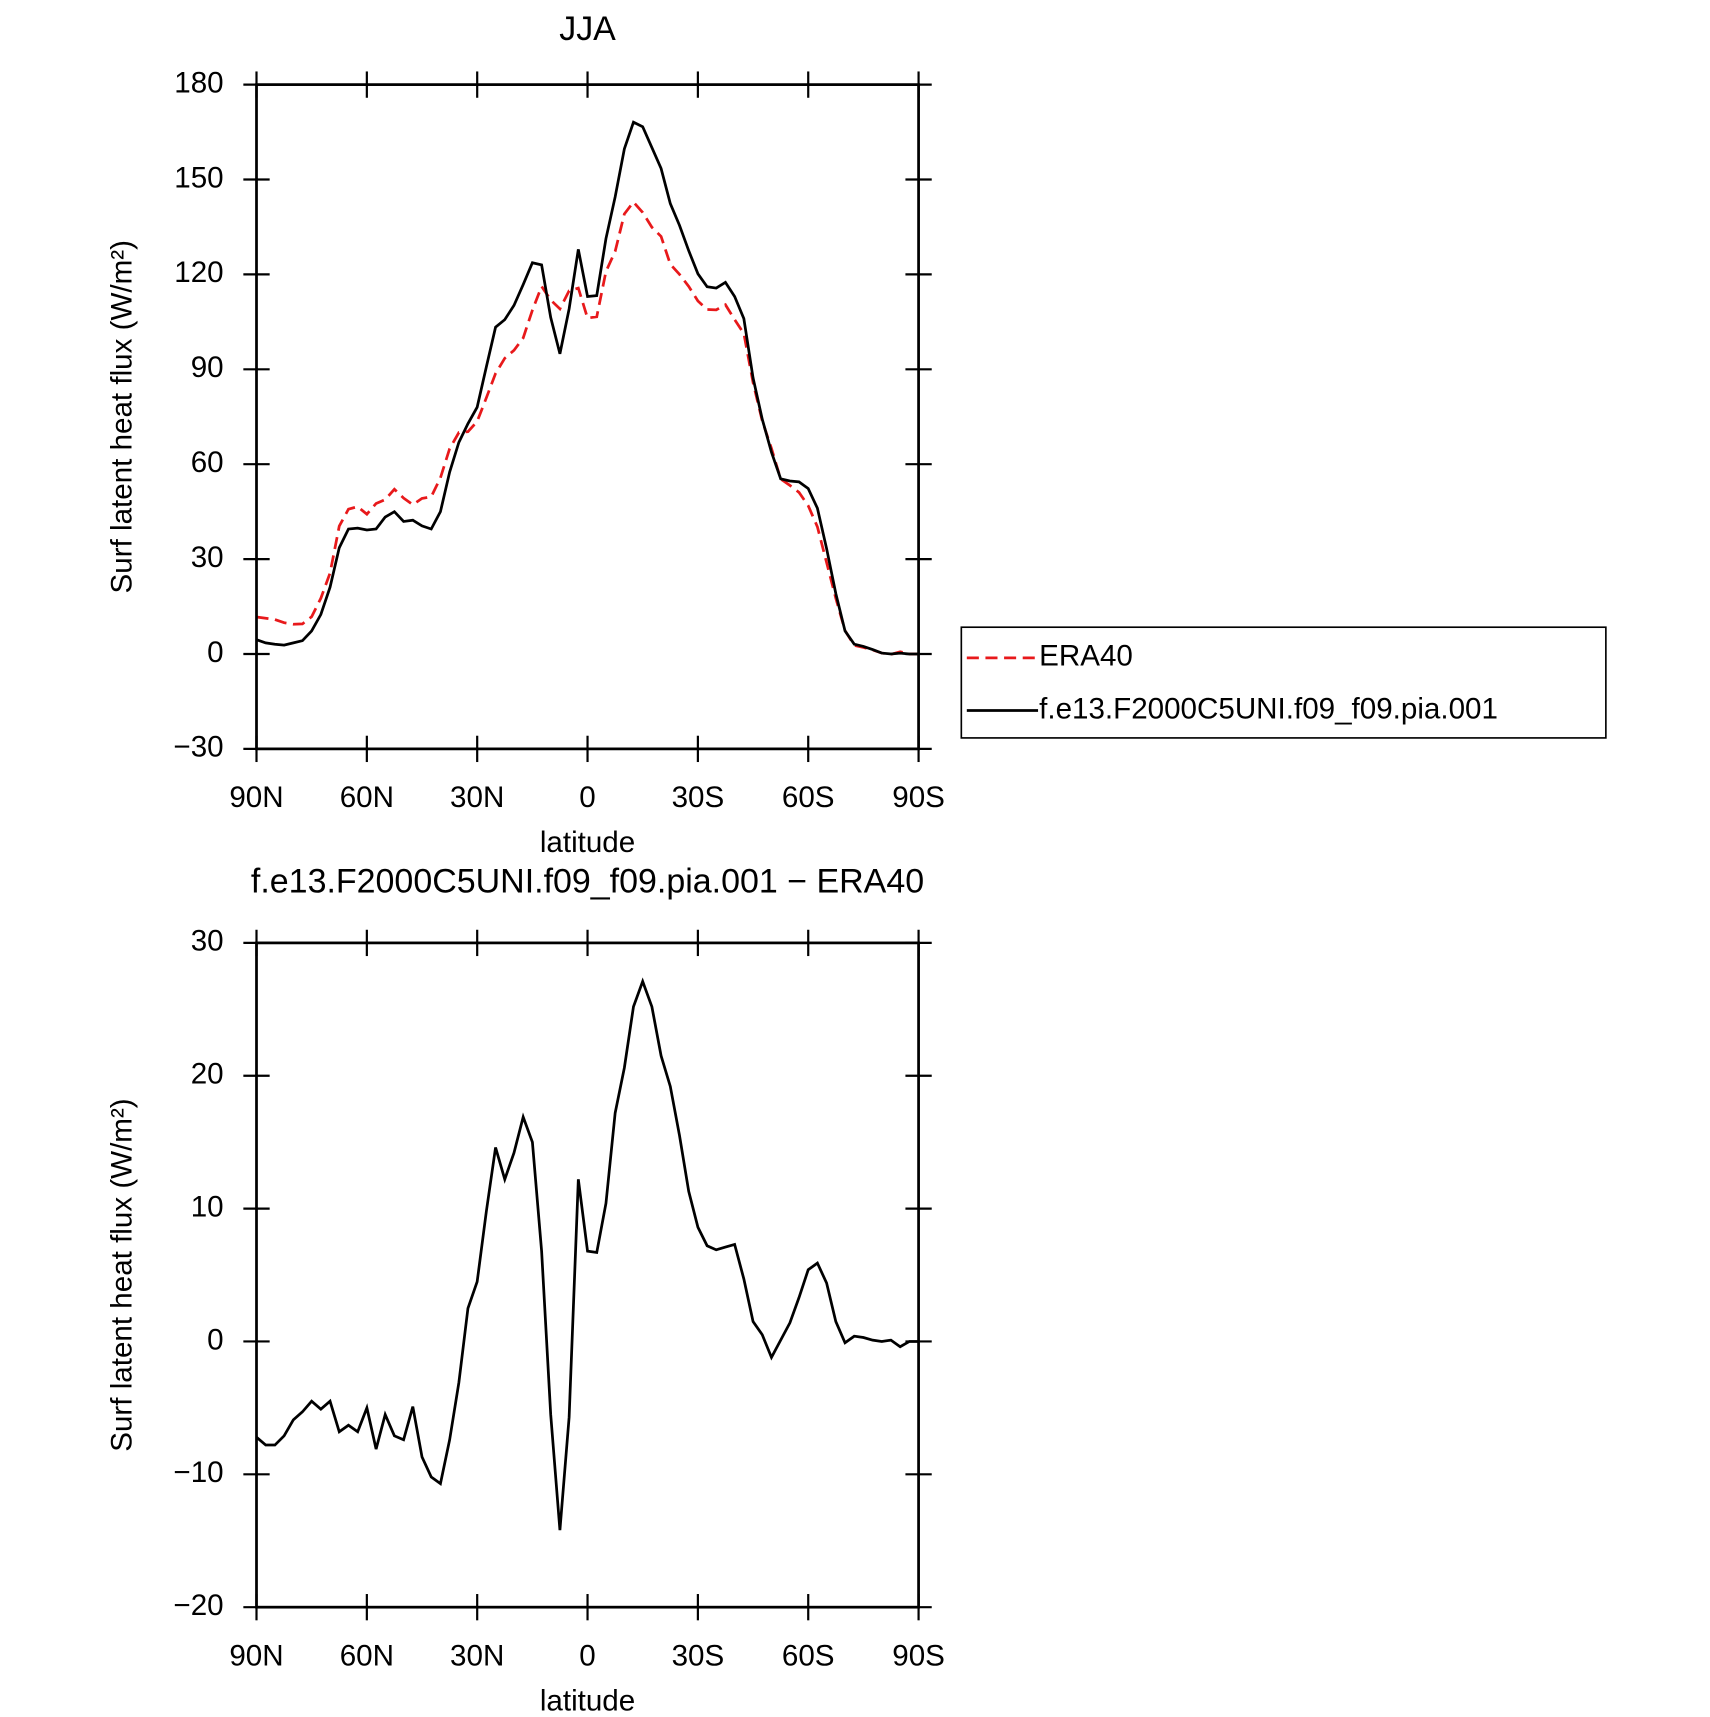  I want to click on legend-label: f.e13.F2000C5UNI.f09_f09.pia.001, so click(1268, 708).